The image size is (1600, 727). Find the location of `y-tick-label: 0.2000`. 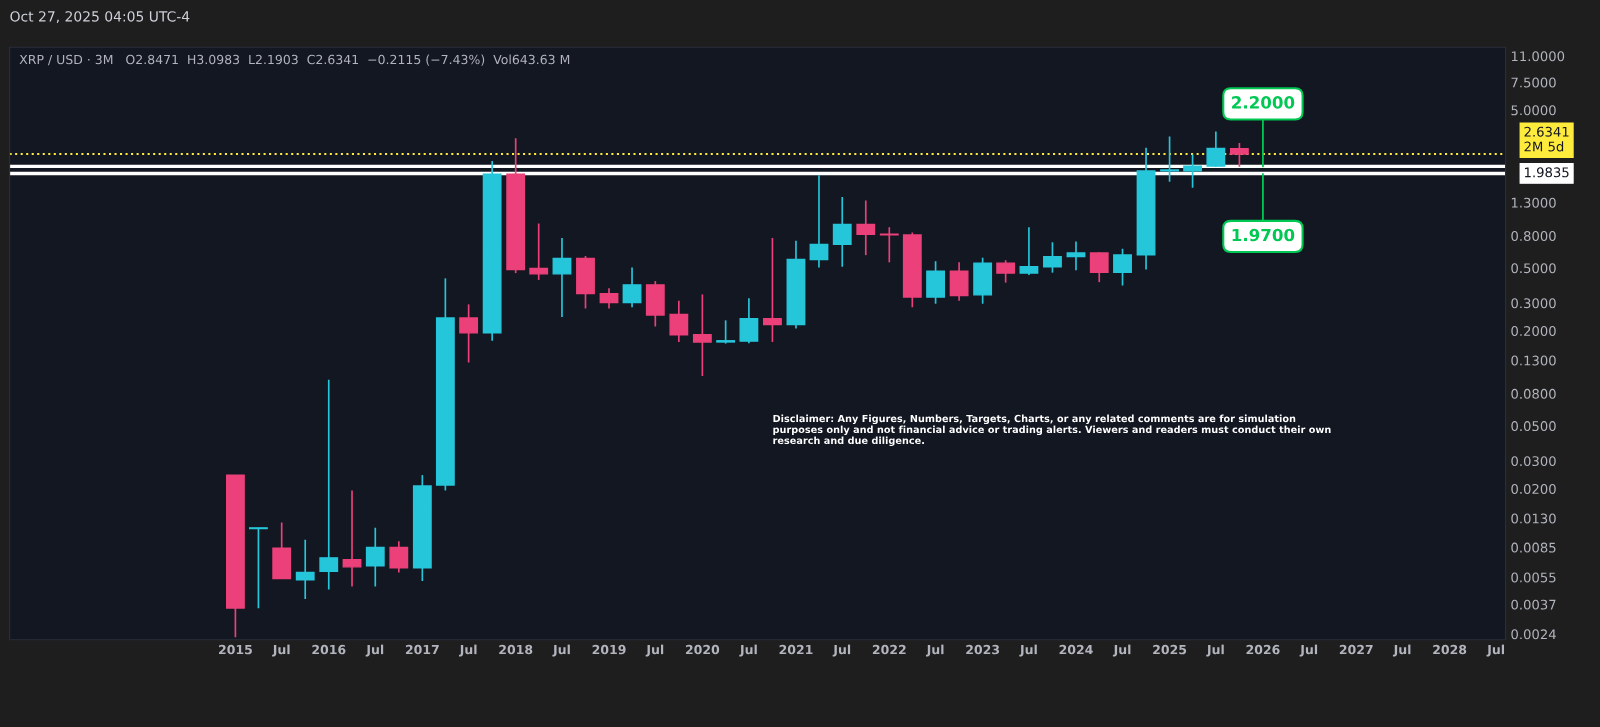

y-tick-label: 0.2000 is located at coordinates (1533, 331).